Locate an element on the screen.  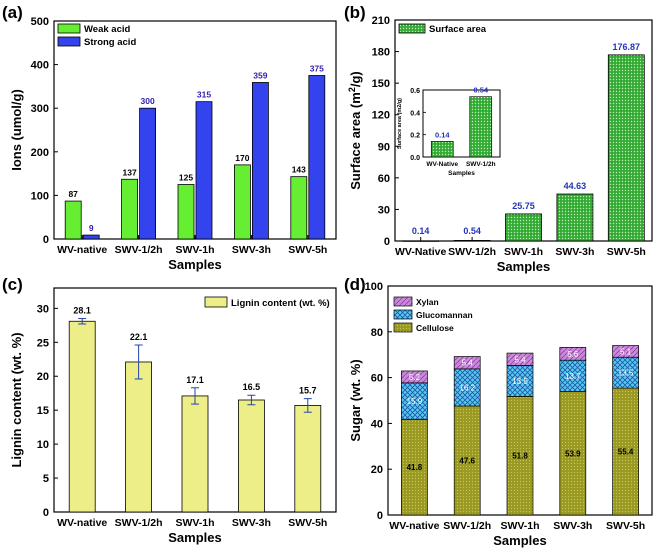
y-tick-label: 10 is located at coordinates (43, 445).